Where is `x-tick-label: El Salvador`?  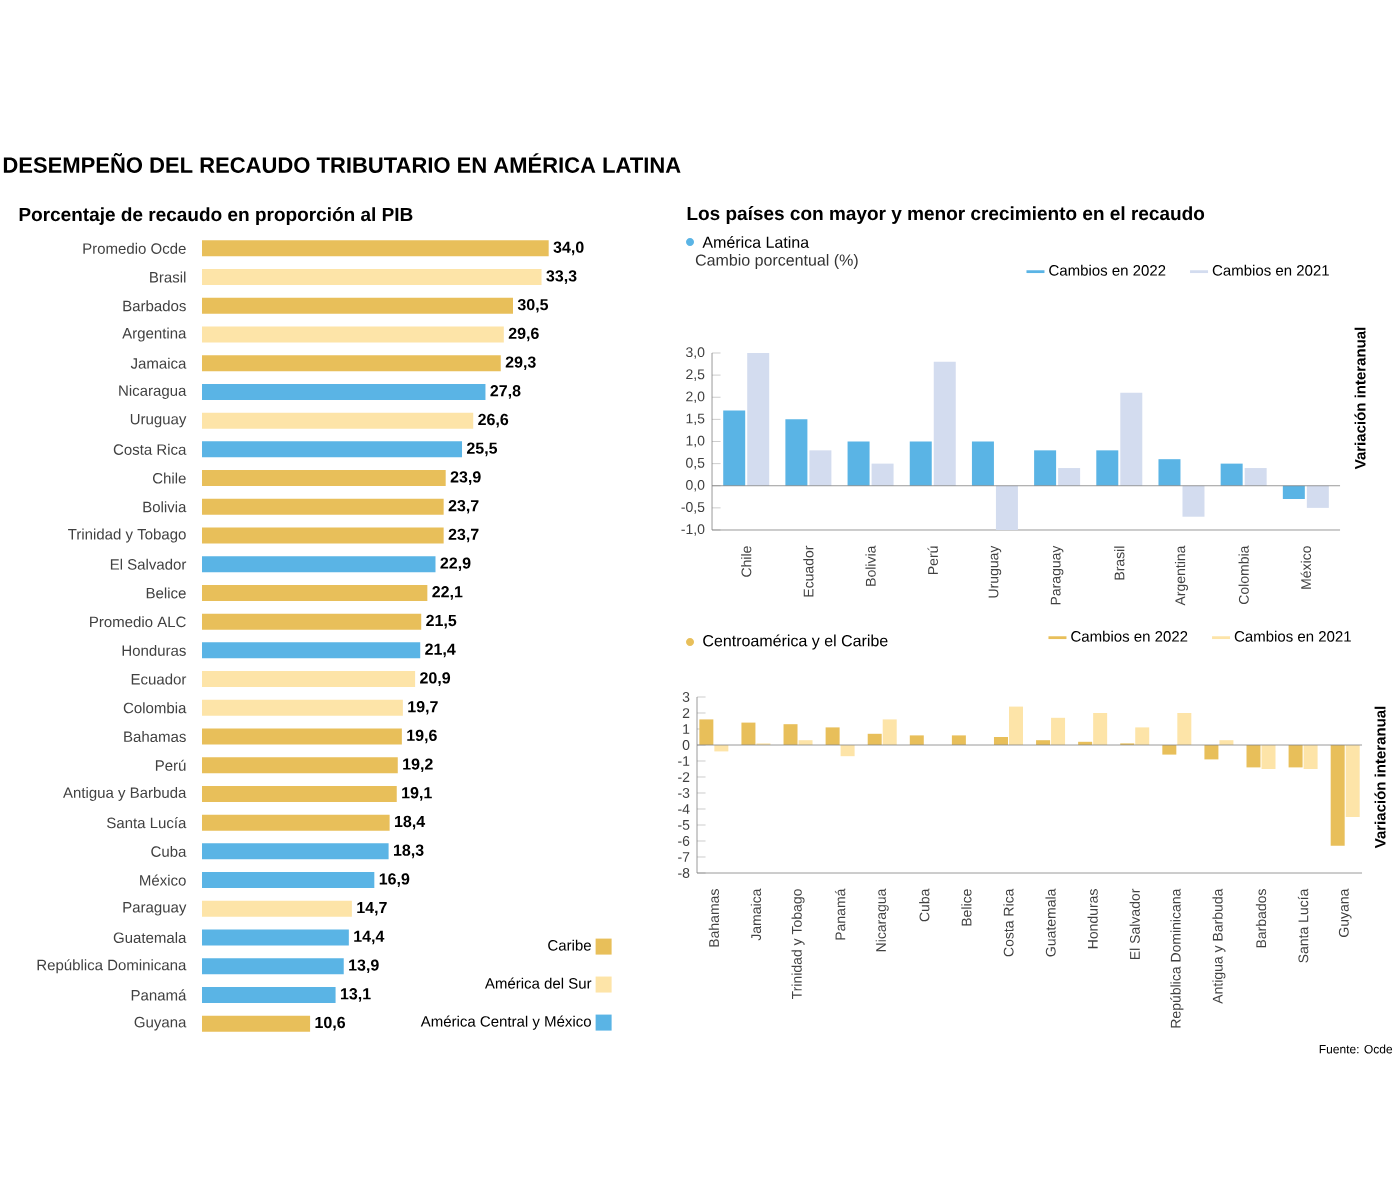
x-tick-label: El Salvador is located at coordinates (1134, 924).